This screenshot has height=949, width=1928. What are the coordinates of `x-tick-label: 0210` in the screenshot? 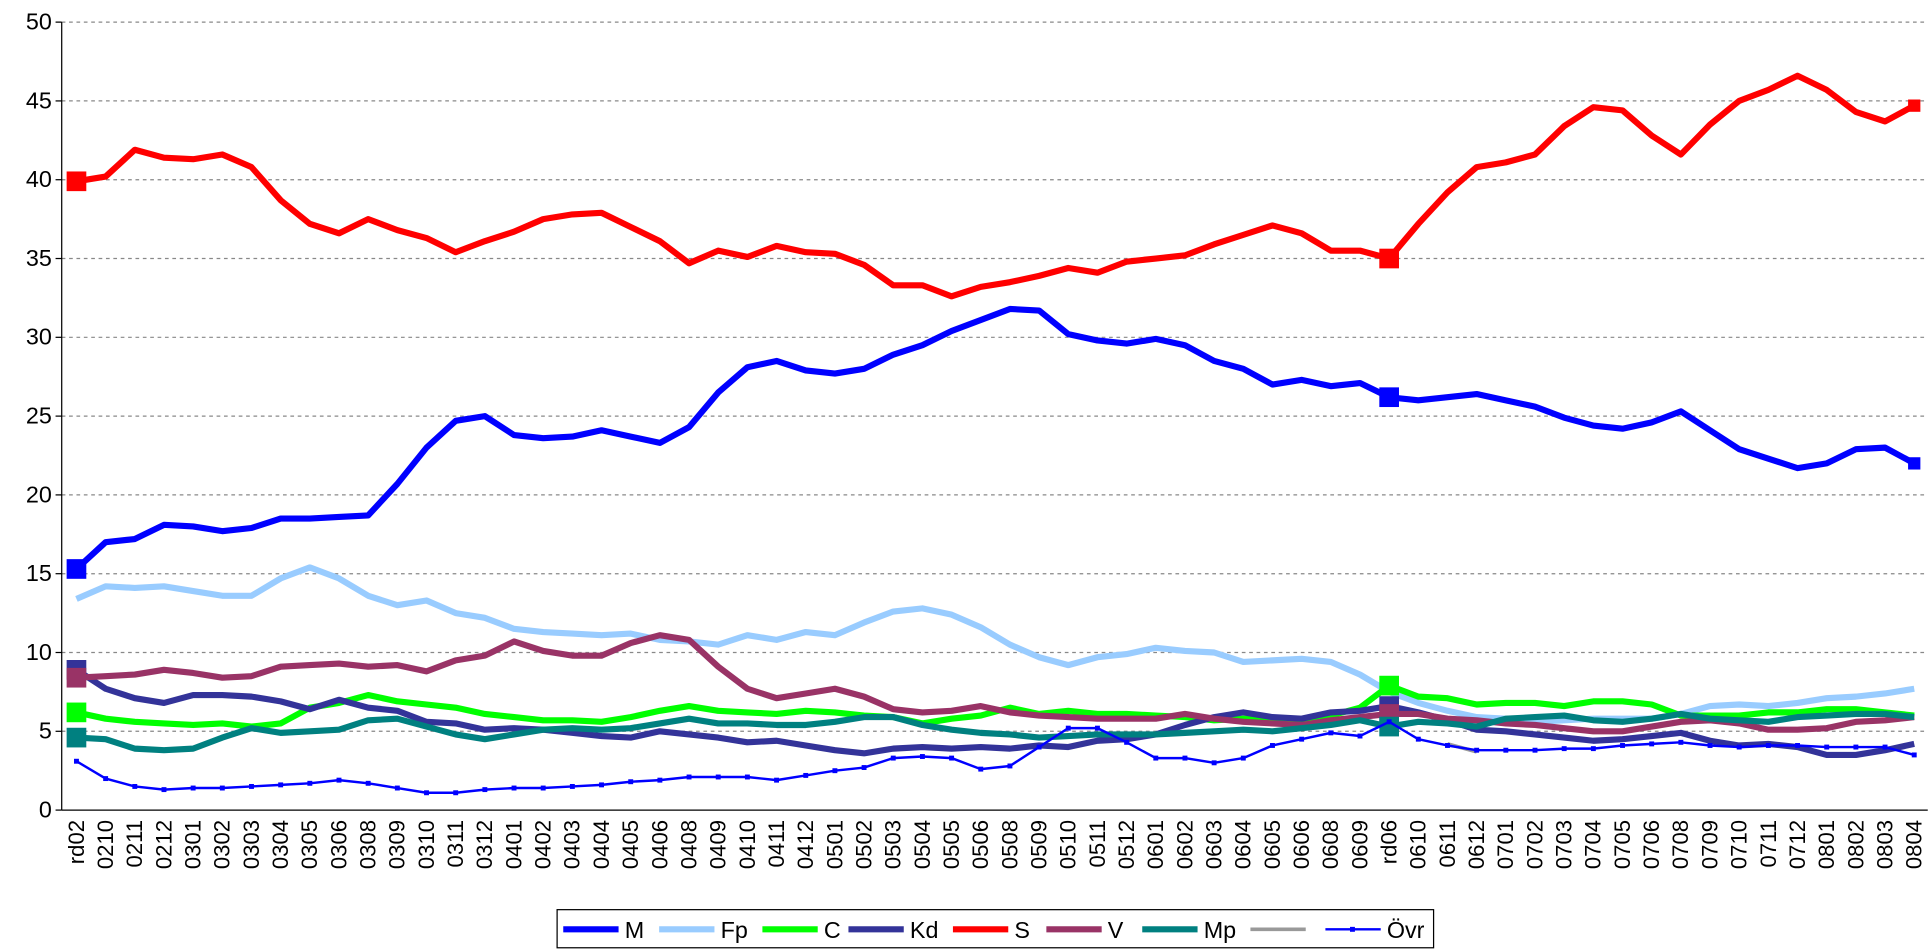 It's located at (105, 844).